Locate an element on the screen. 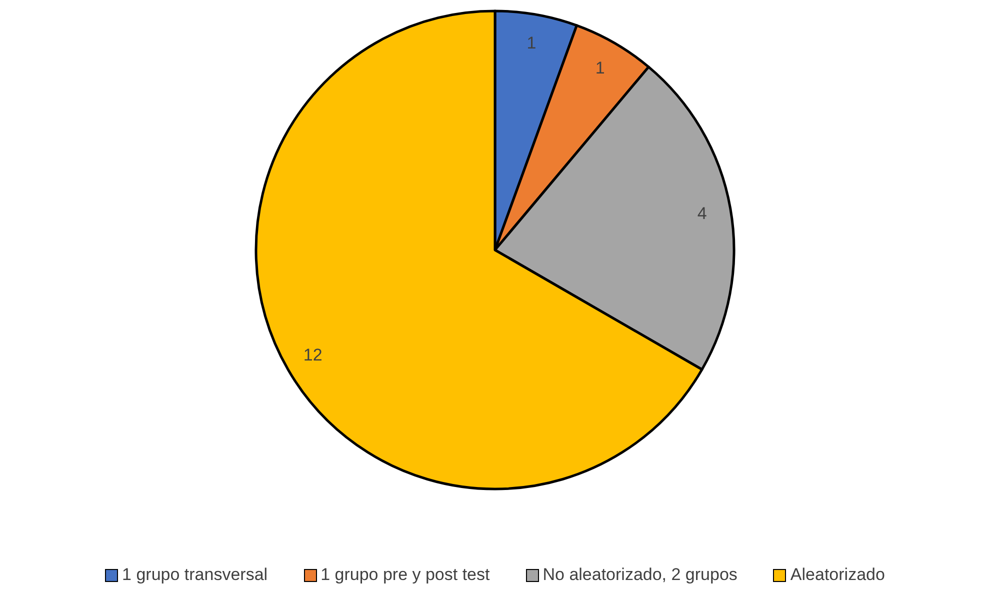 Image resolution: width=990 pixels, height=591 pixels. legend-label: Aleatorizado is located at coordinates (837, 575).